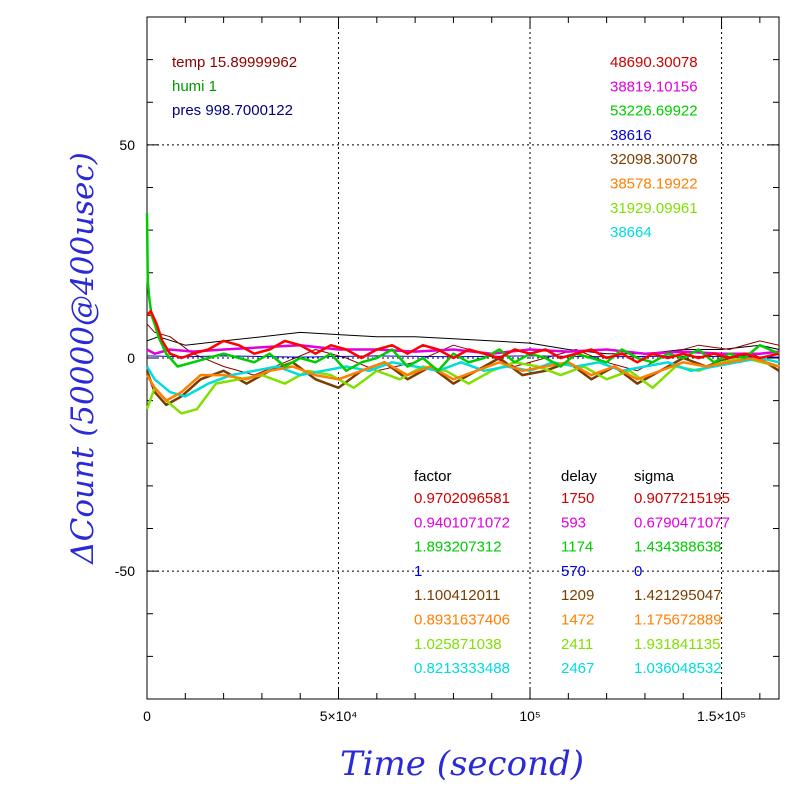  Describe the element at coordinates (654, 159) in the screenshot. I see `count-legend-entry: 32098.30078` at that location.